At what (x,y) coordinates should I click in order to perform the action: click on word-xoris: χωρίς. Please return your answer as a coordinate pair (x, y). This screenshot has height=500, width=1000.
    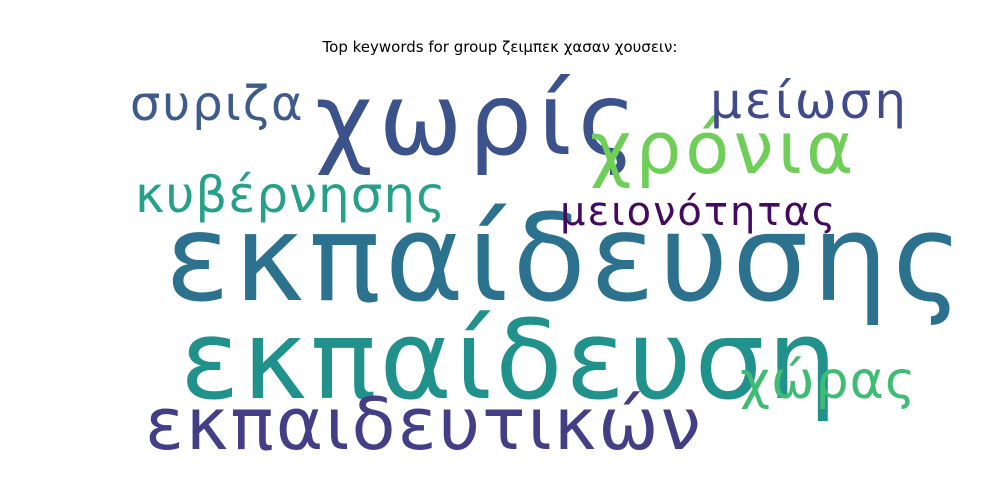
    Looking at the image, I should click on (479, 119).